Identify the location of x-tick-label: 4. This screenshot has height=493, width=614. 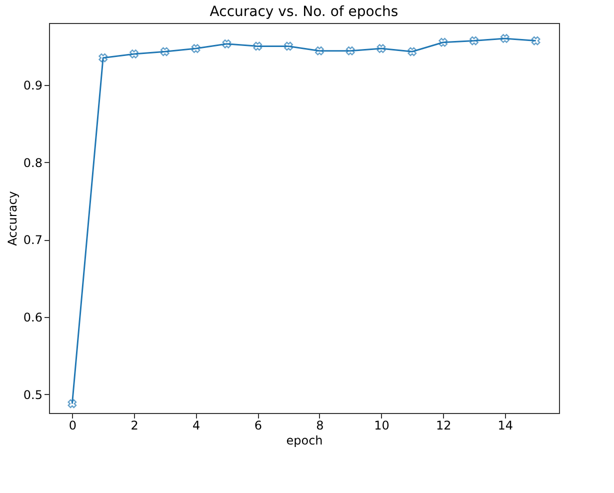
(196, 425).